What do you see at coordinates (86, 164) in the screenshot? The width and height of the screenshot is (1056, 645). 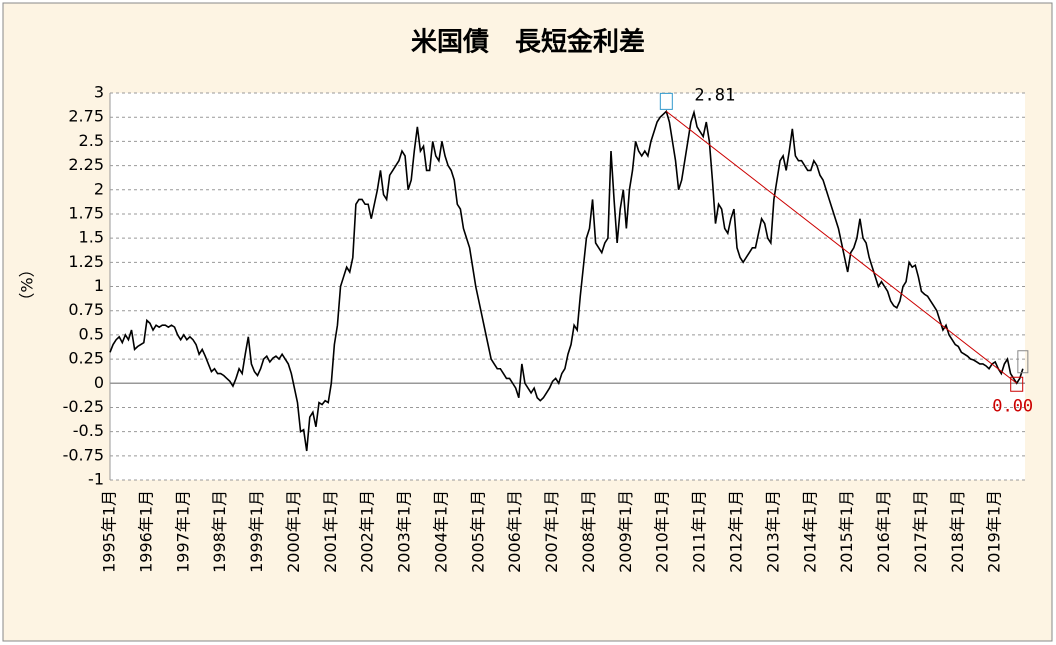 I see `y-tick-label: 2.25` at bounding box center [86, 164].